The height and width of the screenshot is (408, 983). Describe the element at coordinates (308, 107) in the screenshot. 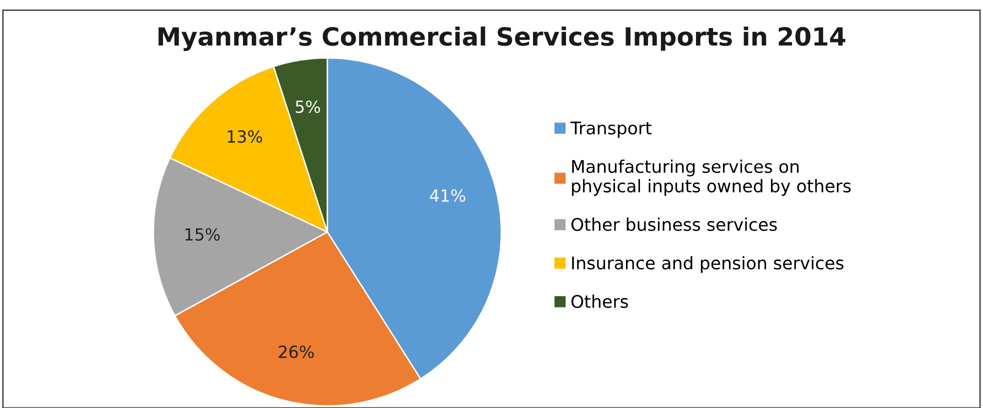

I see `data-label: 5%` at that location.